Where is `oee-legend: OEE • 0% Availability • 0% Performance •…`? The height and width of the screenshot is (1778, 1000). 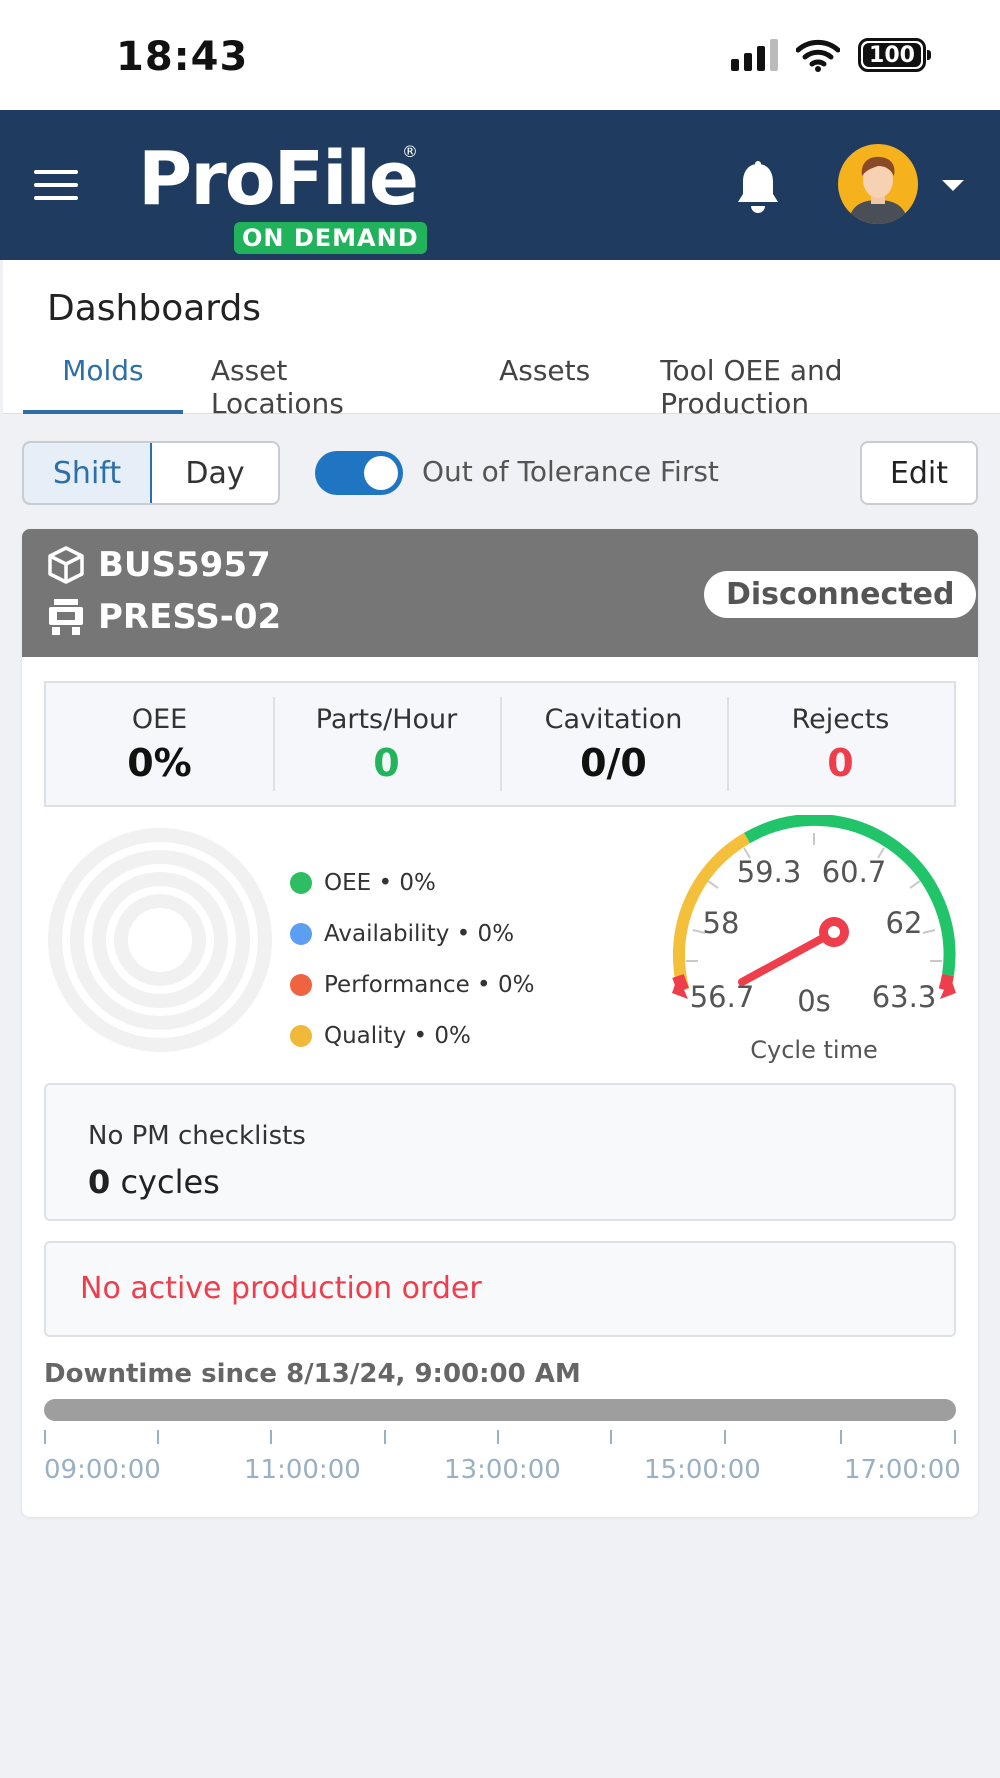 oee-legend: OEE • 0% Availability • 0% Performance •… is located at coordinates (412, 959).